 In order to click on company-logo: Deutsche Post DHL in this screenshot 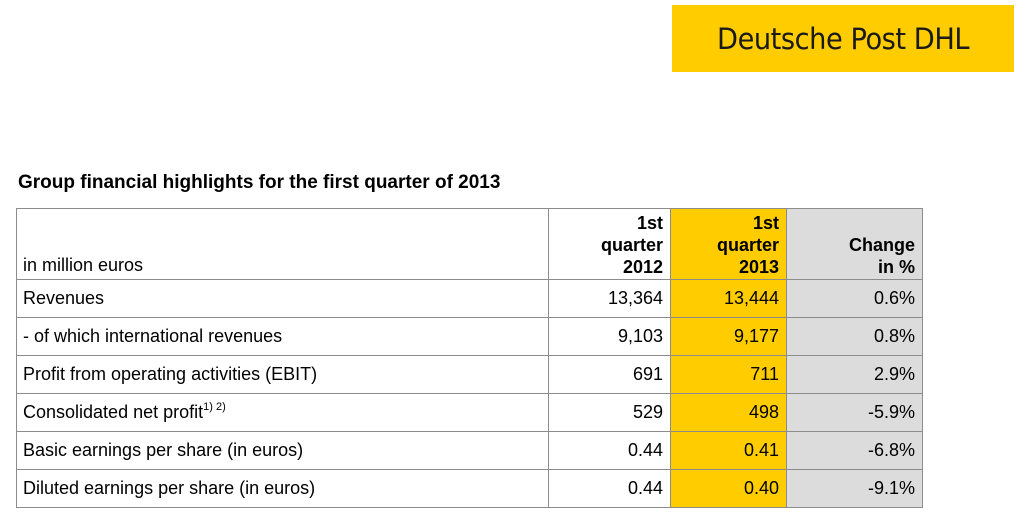, I will do `click(843, 38)`.